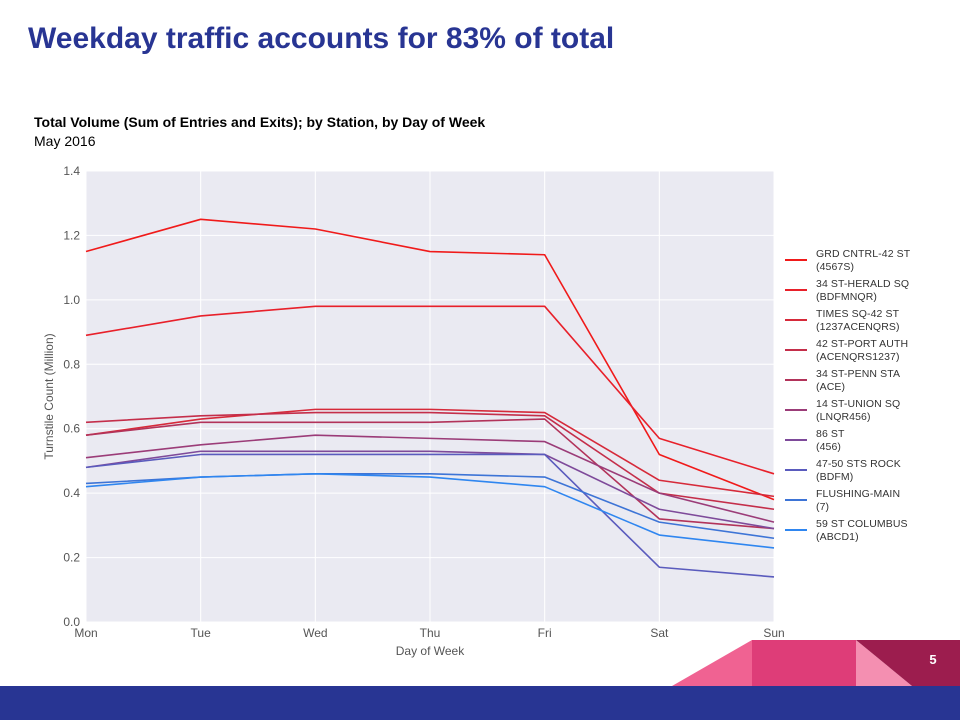  What do you see at coordinates (430, 633) in the screenshot?
I see `x-tick-label: Thu` at bounding box center [430, 633].